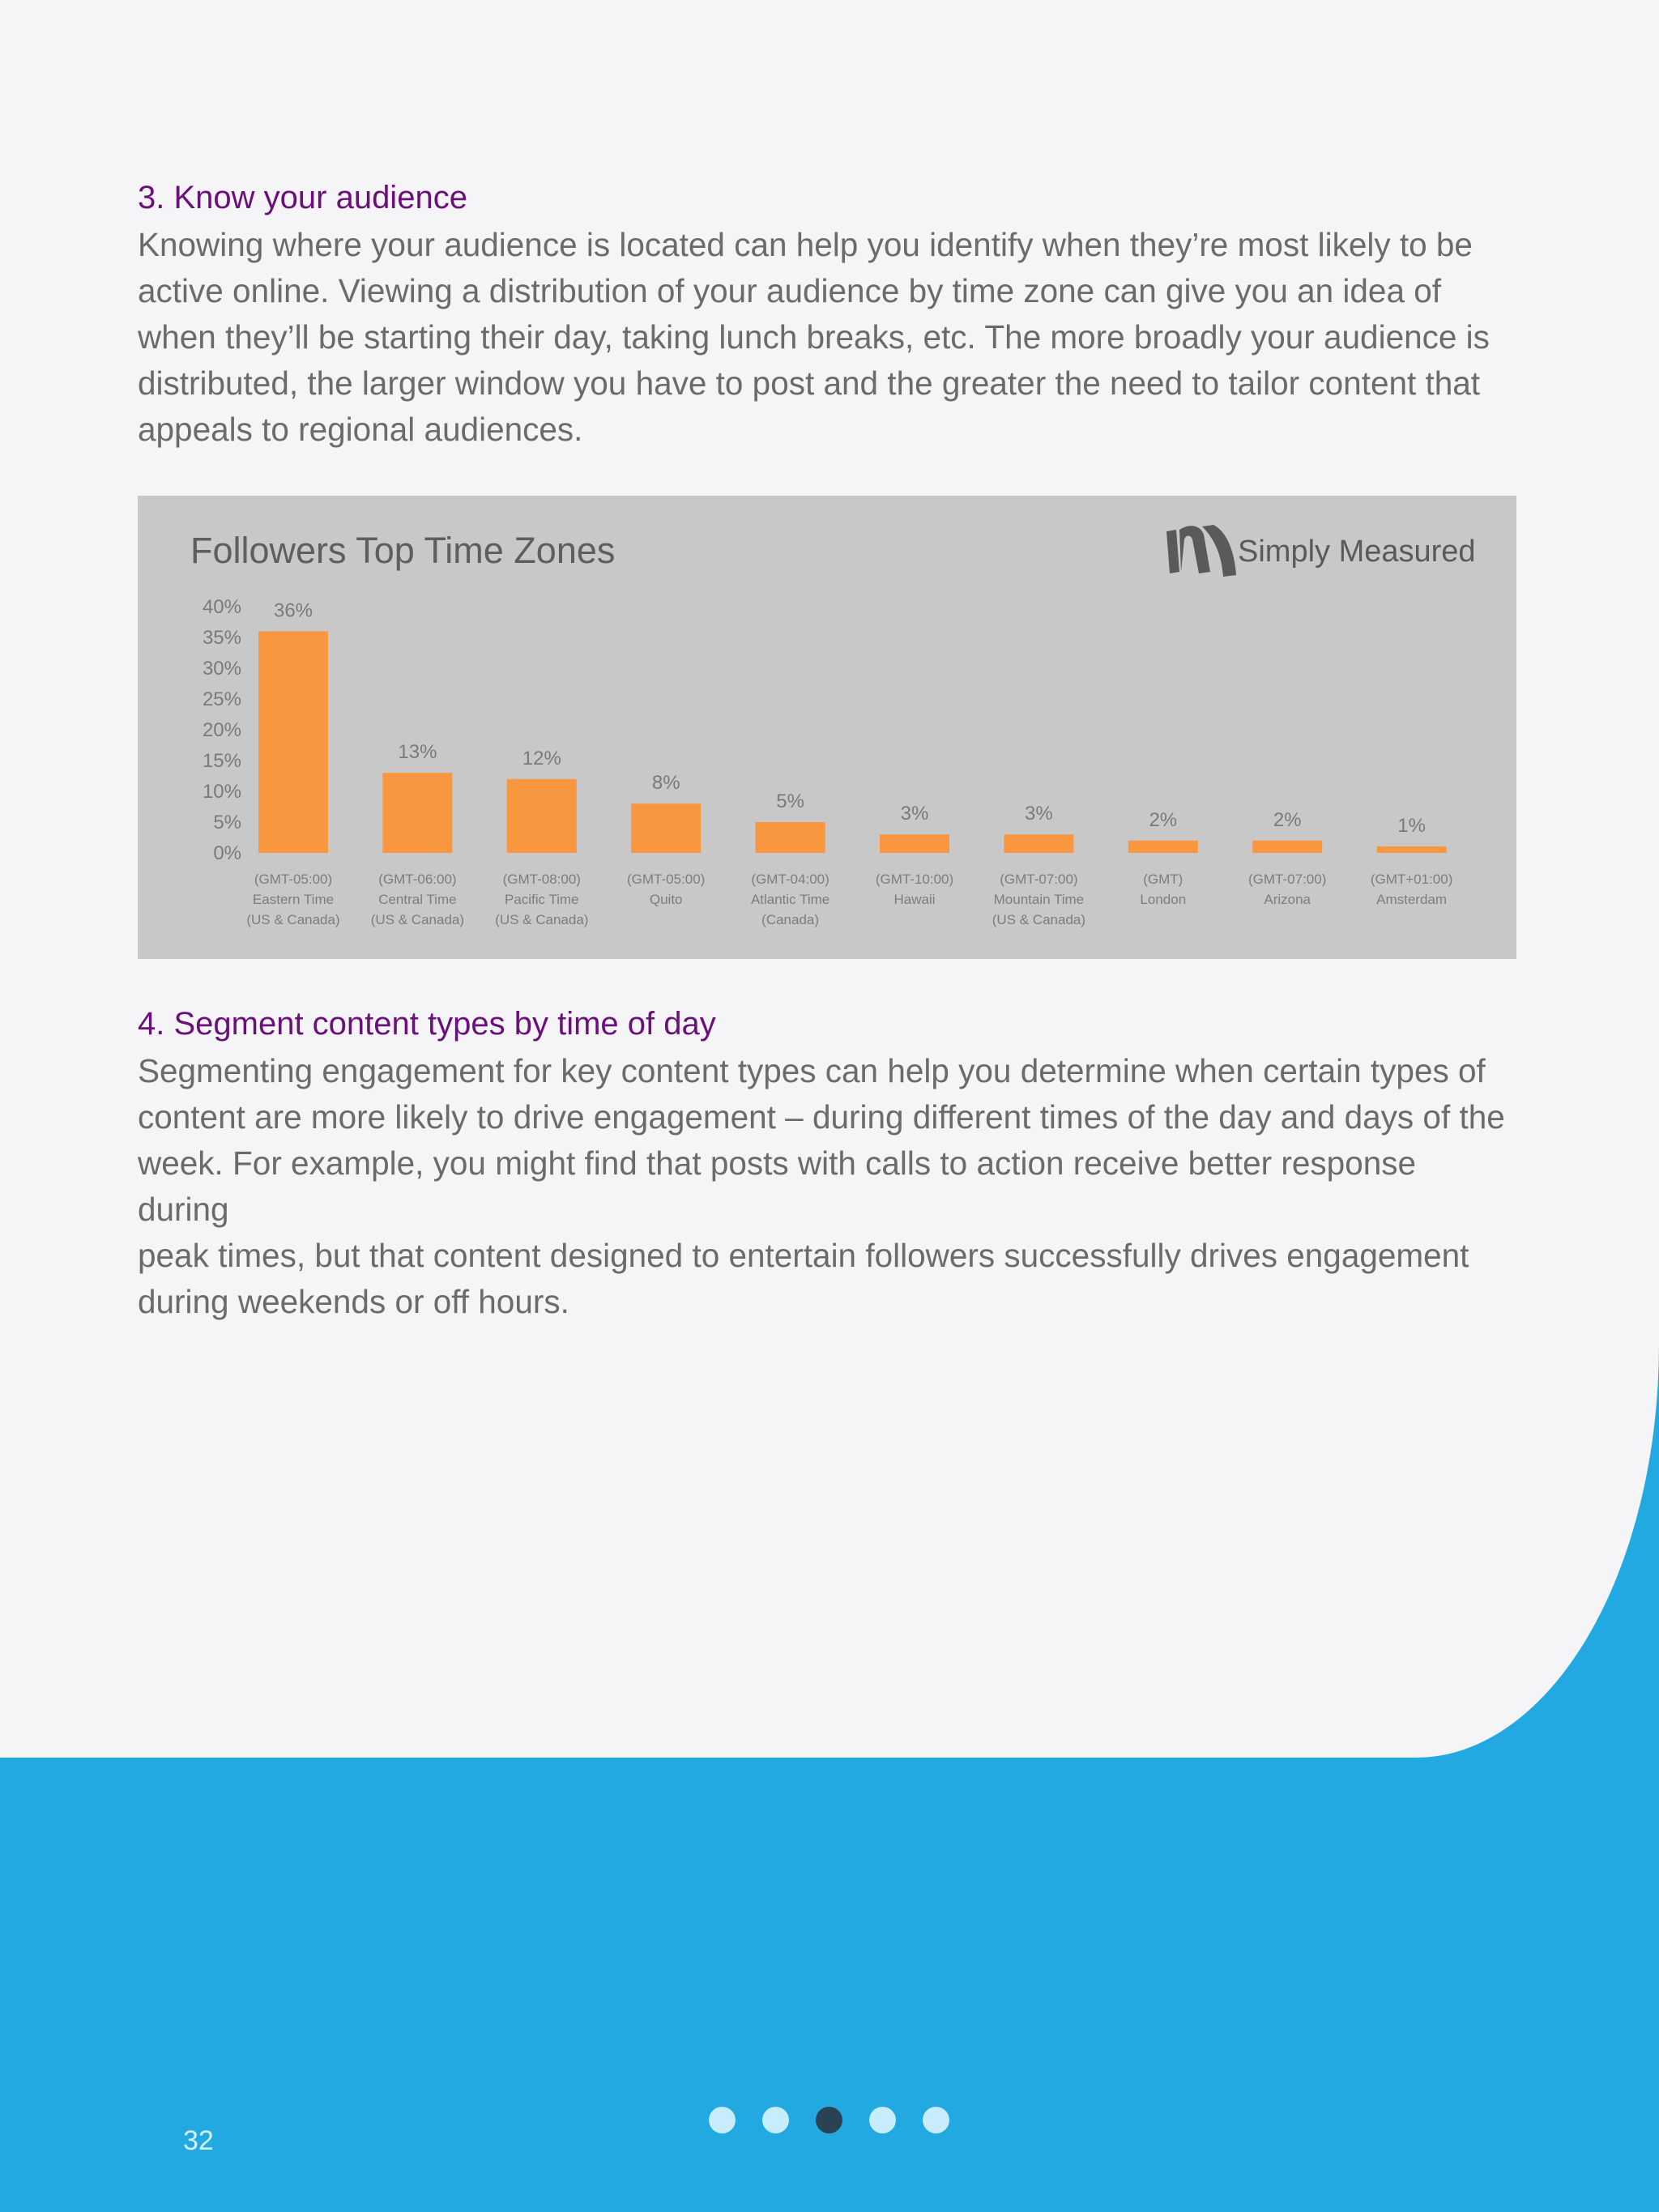 The width and height of the screenshot is (1659, 2212). I want to click on x-tick-label: Eastern Time, so click(293, 899).